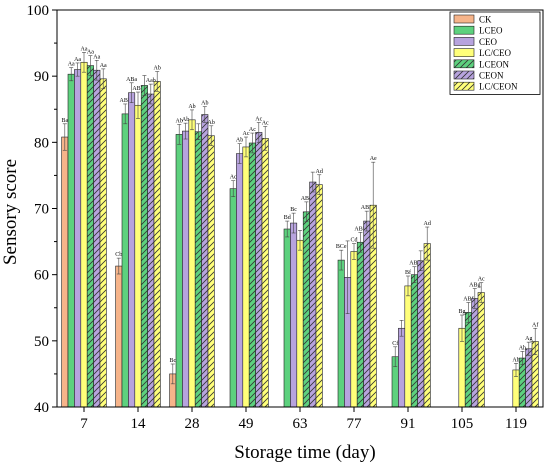 This screenshot has width=550, height=469. Describe the element at coordinates (355, 424) in the screenshot. I see `x-tick-label: 77` at that location.